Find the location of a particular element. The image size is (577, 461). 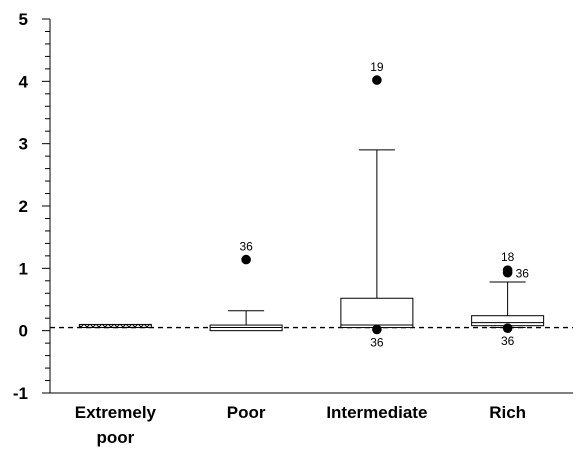

y-tick-label: 0 is located at coordinates (23, 331).